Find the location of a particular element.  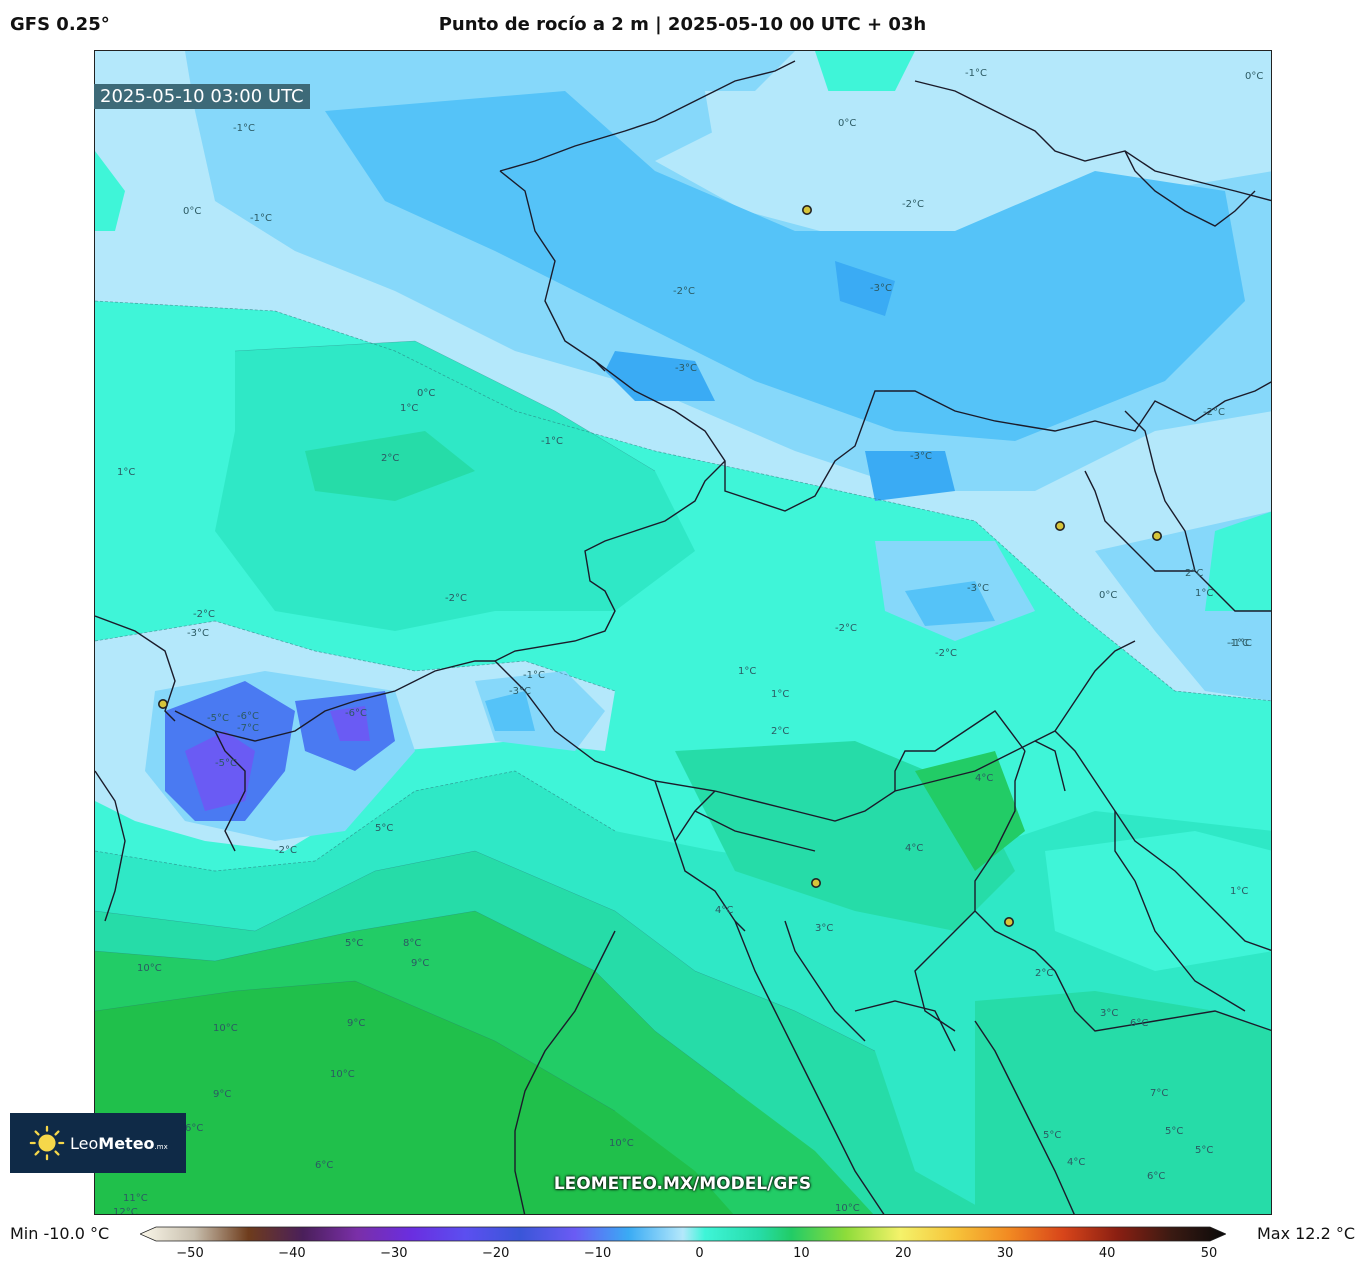

colorbar-max-label: Max 12.2 °C is located at coordinates (1305, 1233).